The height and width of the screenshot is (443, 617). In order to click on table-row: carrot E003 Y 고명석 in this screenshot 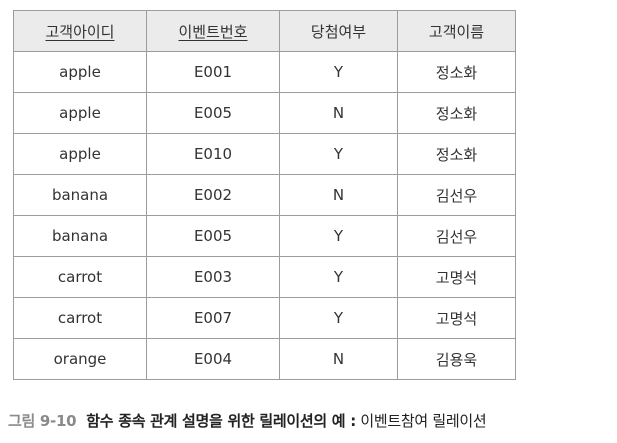, I will do `click(264, 277)`.